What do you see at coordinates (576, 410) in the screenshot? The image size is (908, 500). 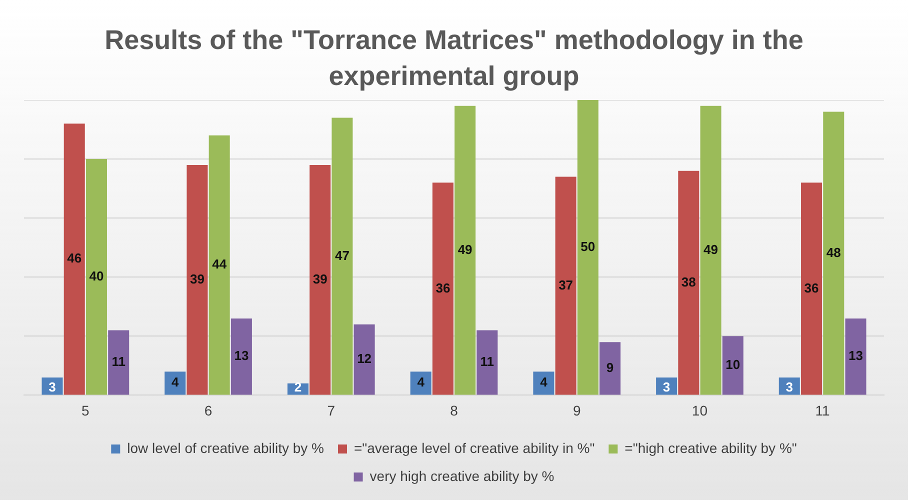 I see `x-tick-label: 9` at bounding box center [576, 410].